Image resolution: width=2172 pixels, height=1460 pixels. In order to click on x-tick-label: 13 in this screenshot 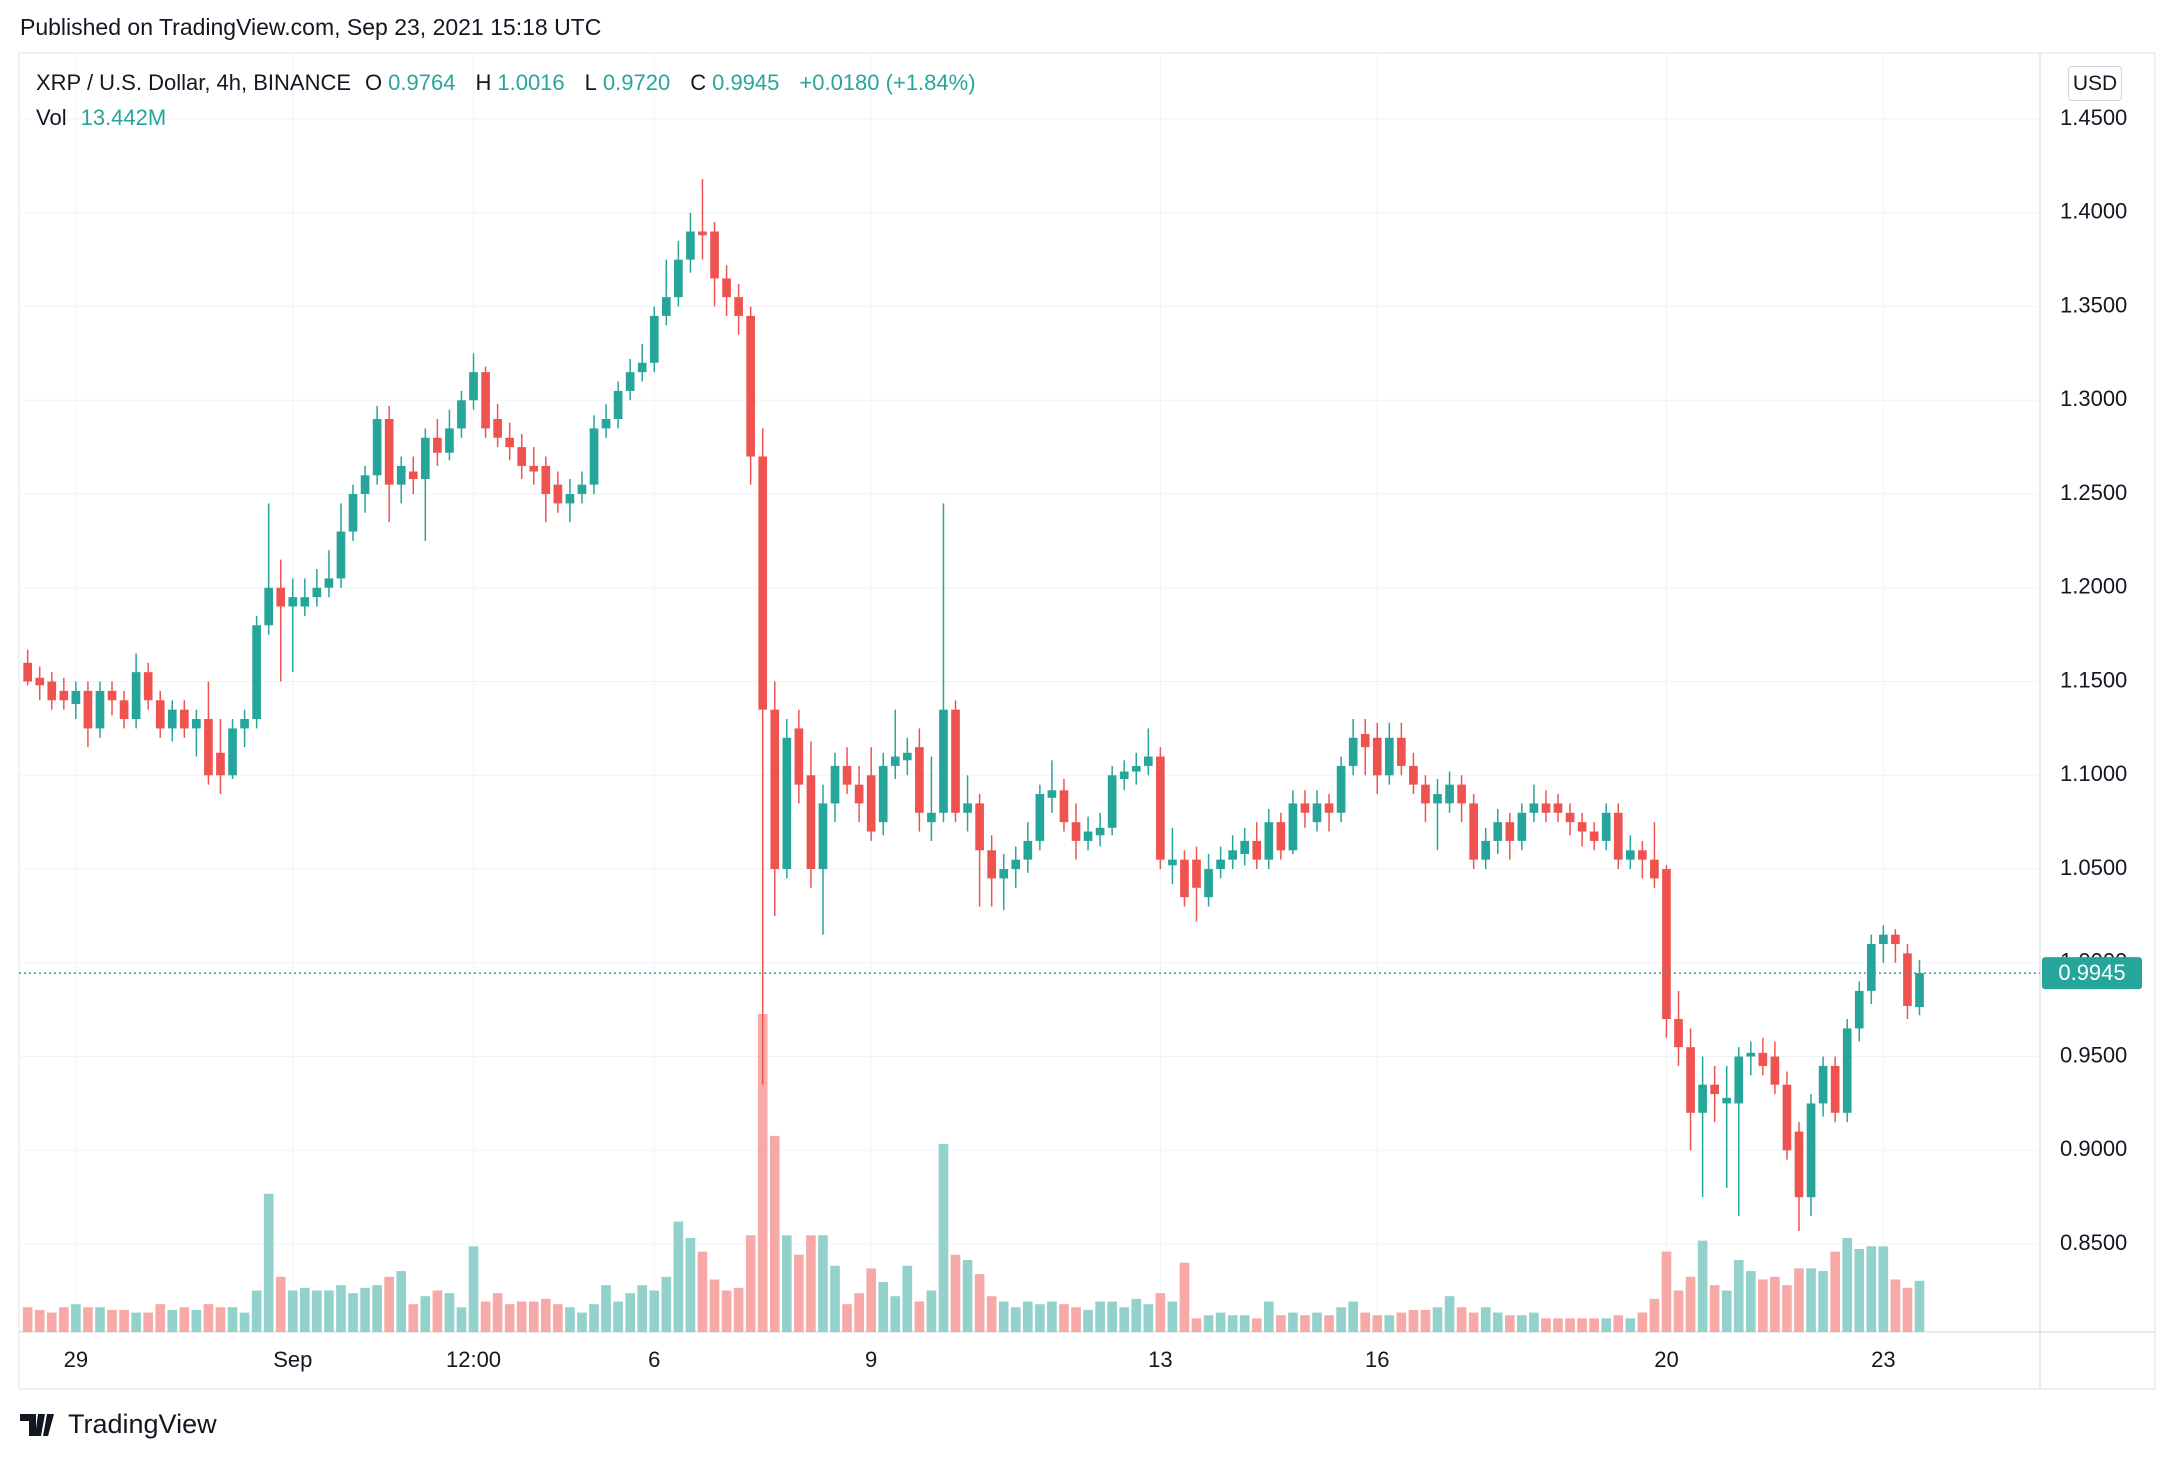, I will do `click(1160, 1359)`.